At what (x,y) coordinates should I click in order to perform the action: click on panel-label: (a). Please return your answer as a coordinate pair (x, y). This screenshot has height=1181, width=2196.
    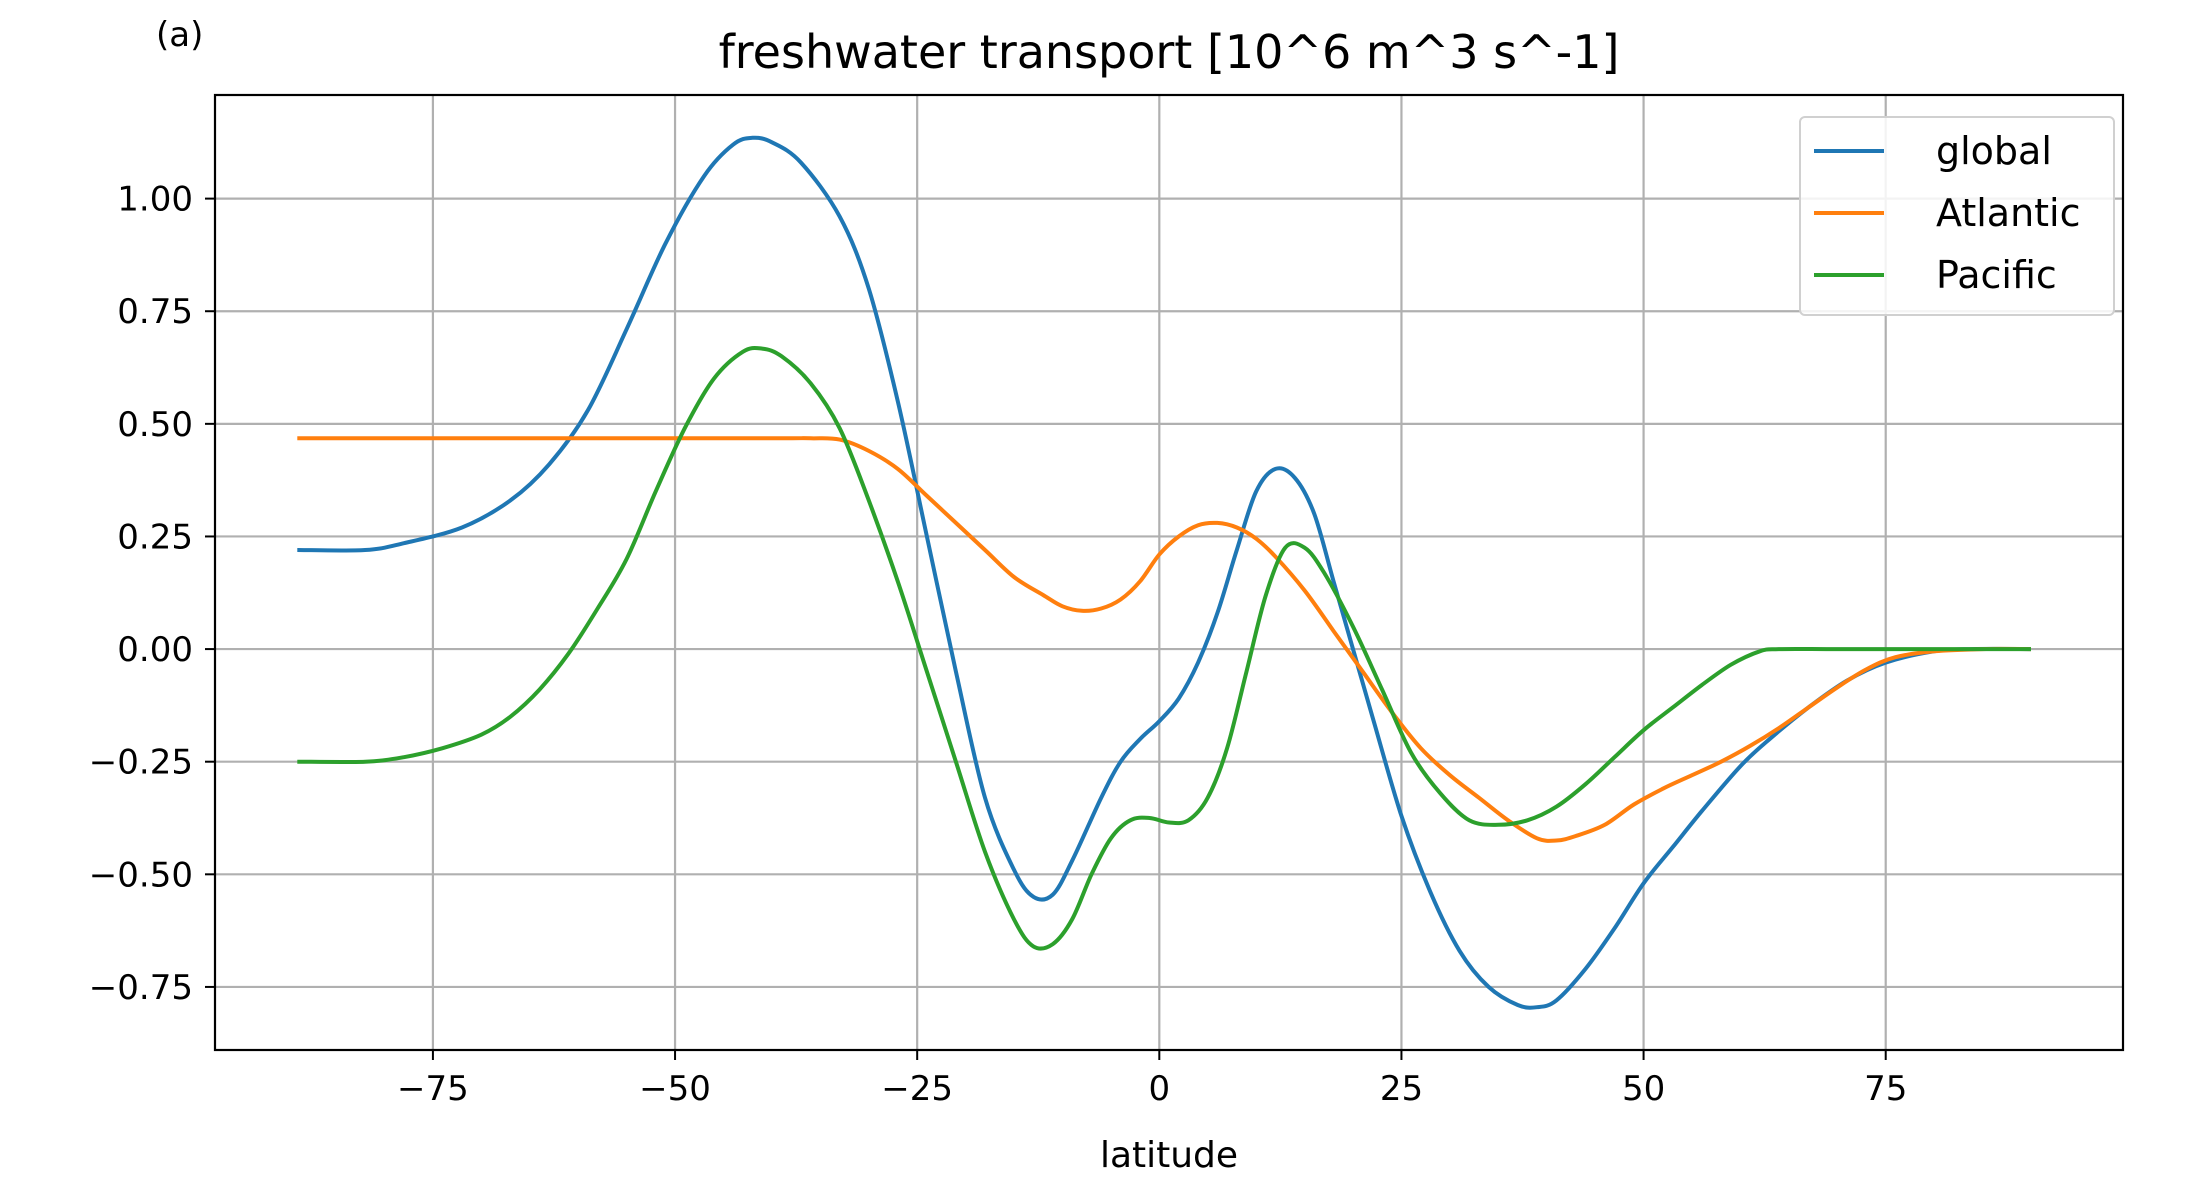
    Looking at the image, I should click on (179, 35).